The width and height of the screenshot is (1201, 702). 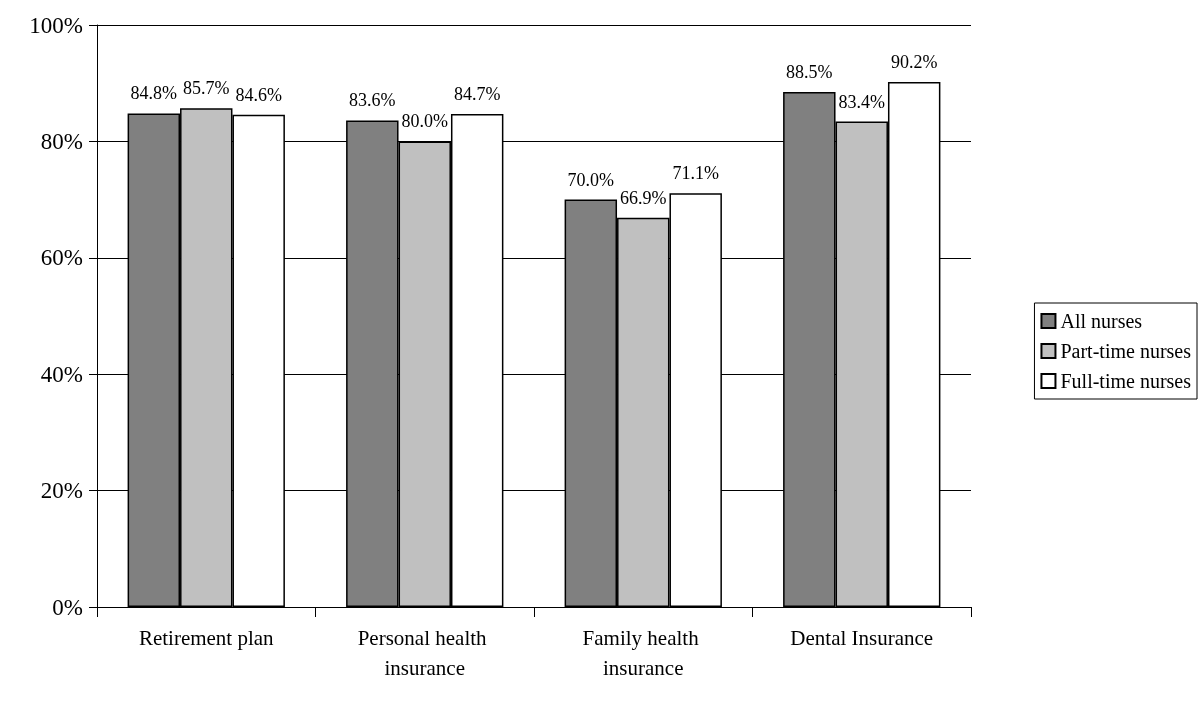 What do you see at coordinates (61, 374) in the screenshot?
I see `y-tick-label: 40%` at bounding box center [61, 374].